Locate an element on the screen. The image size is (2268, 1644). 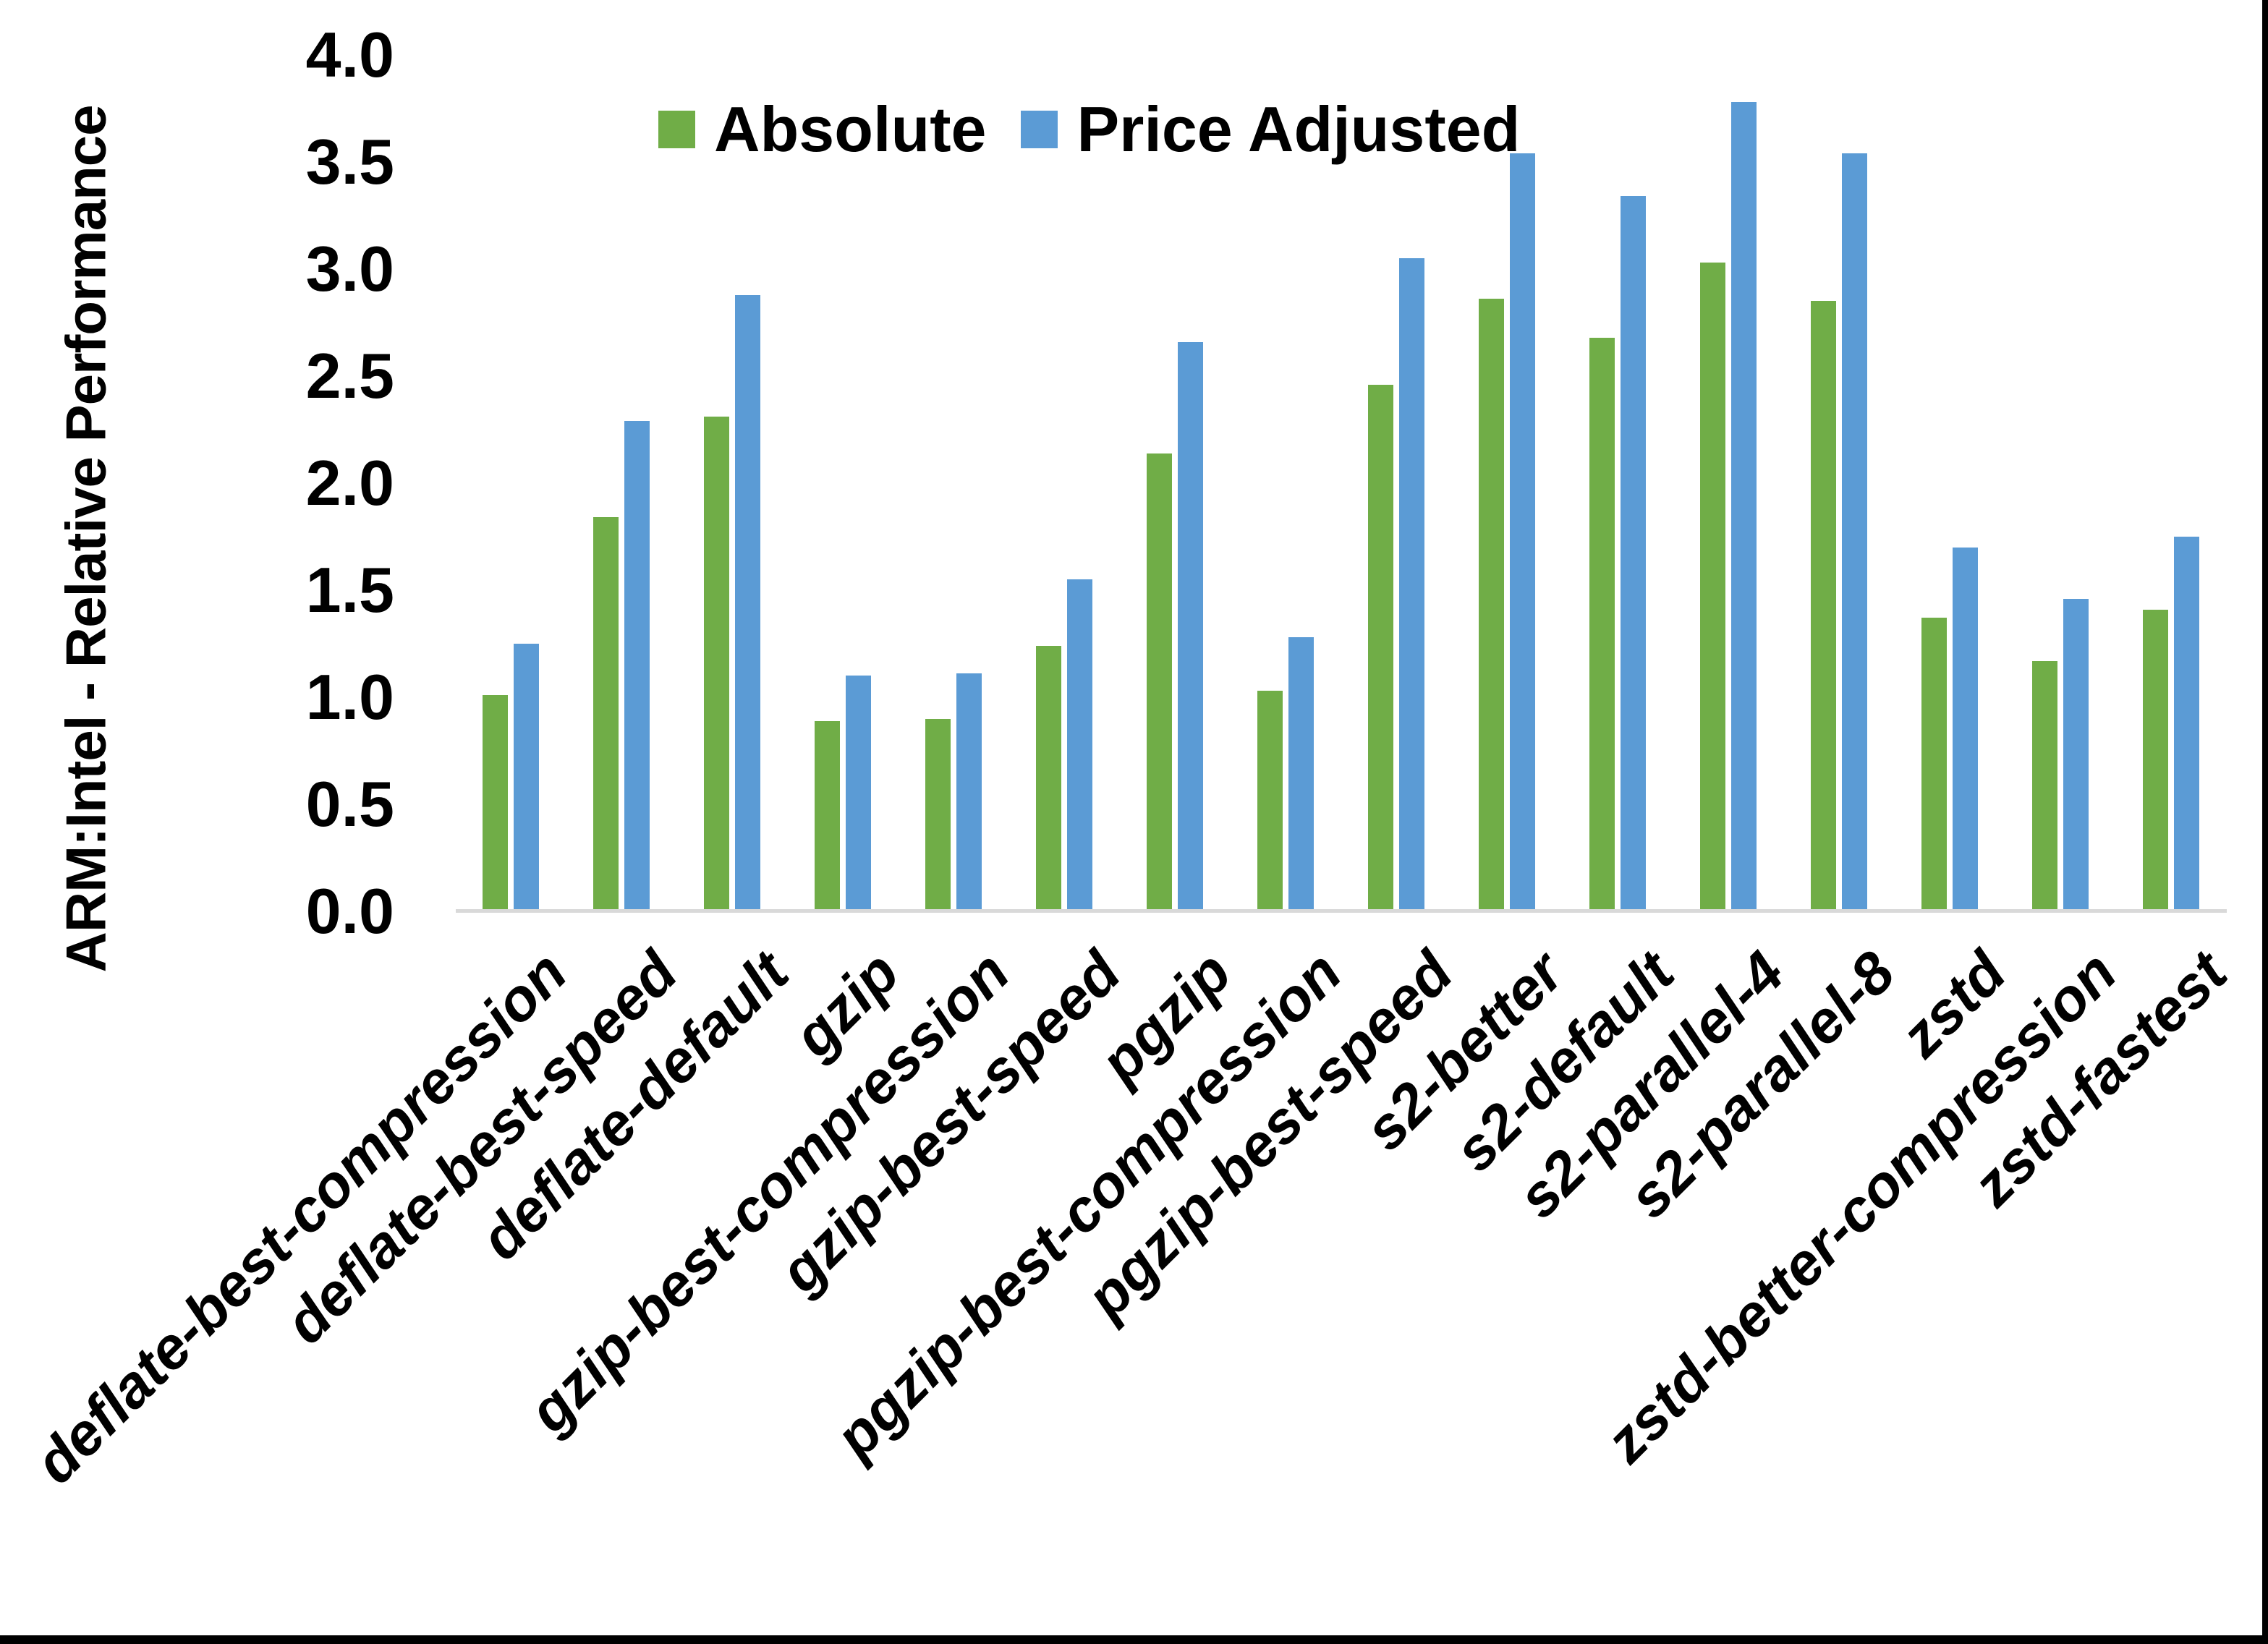
bar-absolute-pgzip-best-compression is located at coordinates (1270, 800).